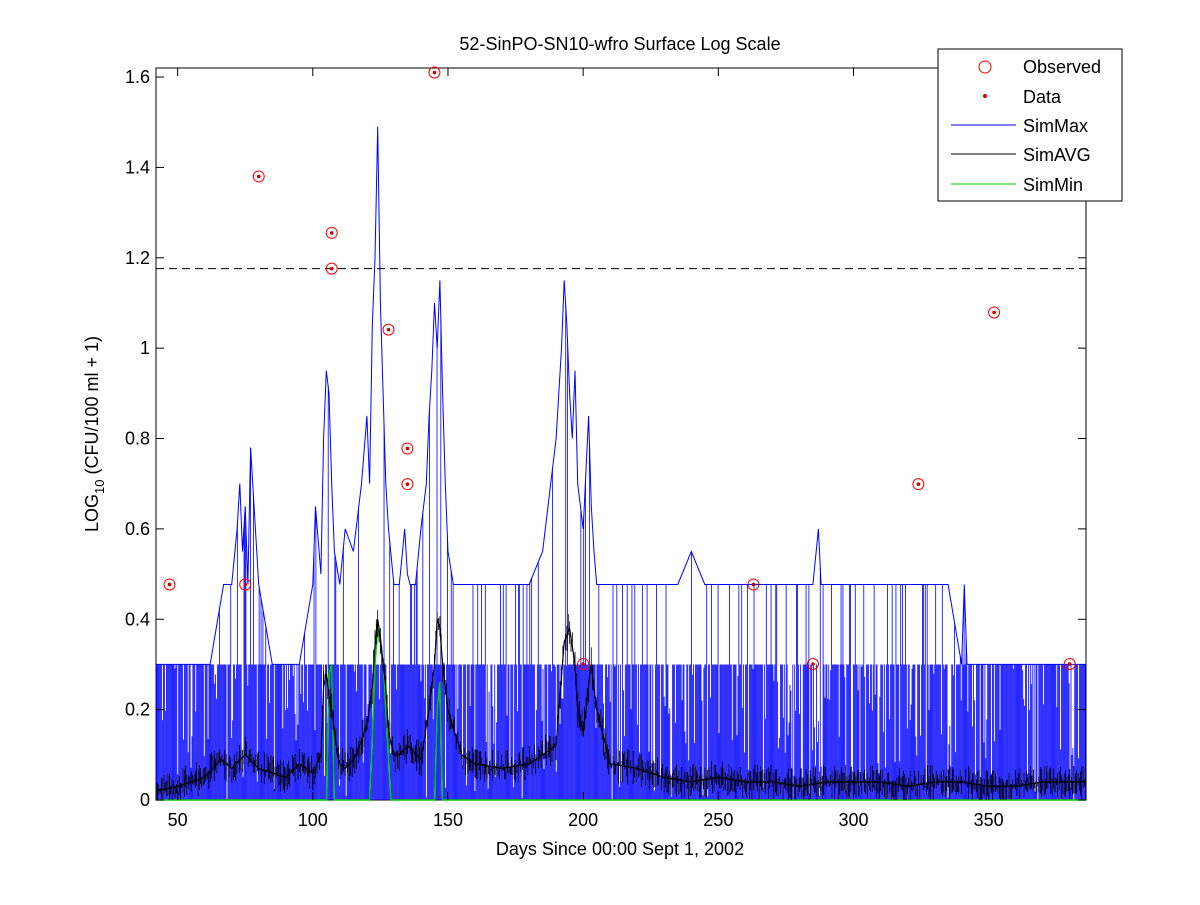 Image resolution: width=1200 pixels, height=905 pixels. What do you see at coordinates (985, 67) in the screenshot?
I see `legend-observed-marker` at bounding box center [985, 67].